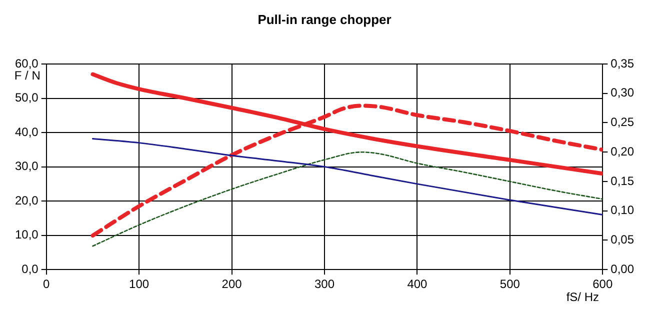 This screenshot has width=651, height=323. I want to click on y2-tick-label: 0,10, so click(622, 210).